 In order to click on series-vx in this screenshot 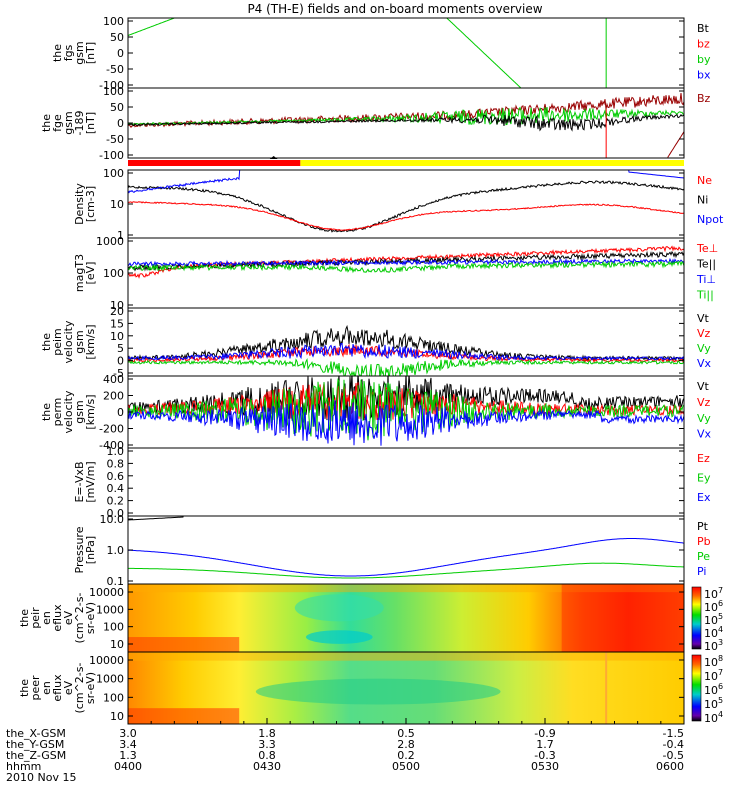, I will do `click(406, 423)`.